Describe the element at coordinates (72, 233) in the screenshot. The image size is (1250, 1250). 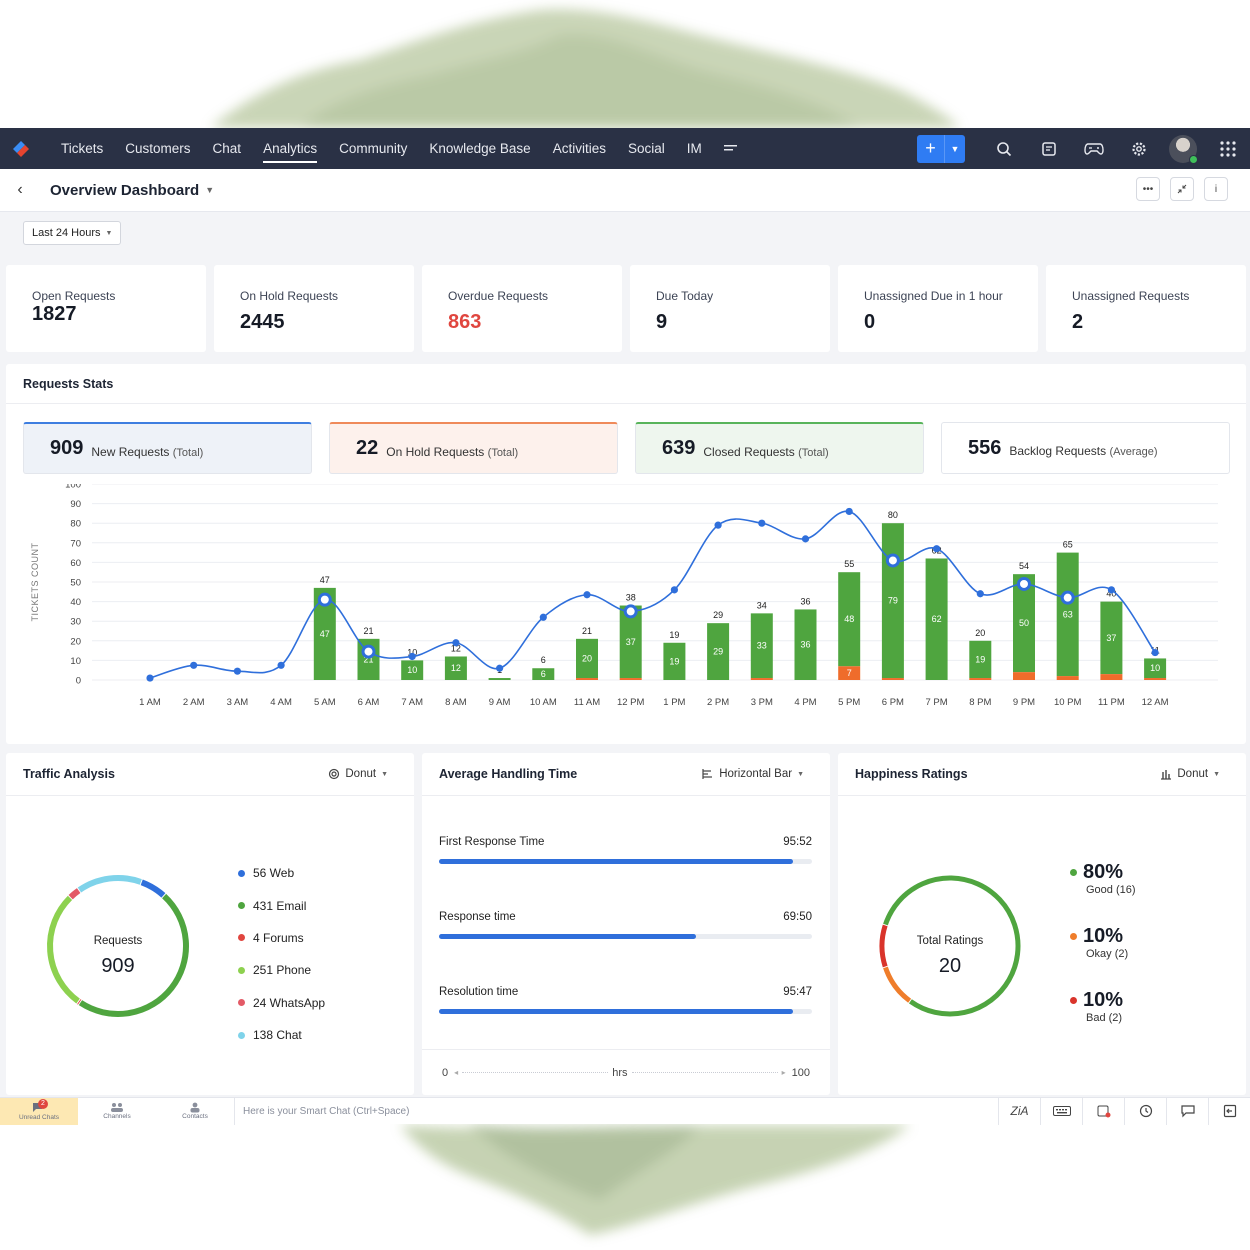
I see `time-range-dropdown: Last 24 Hours ▼` at that location.